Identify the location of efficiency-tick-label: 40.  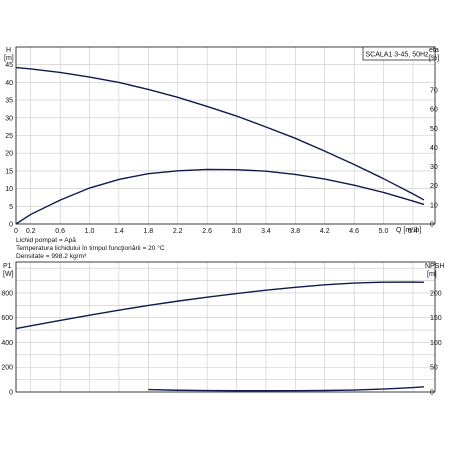
(434, 148).